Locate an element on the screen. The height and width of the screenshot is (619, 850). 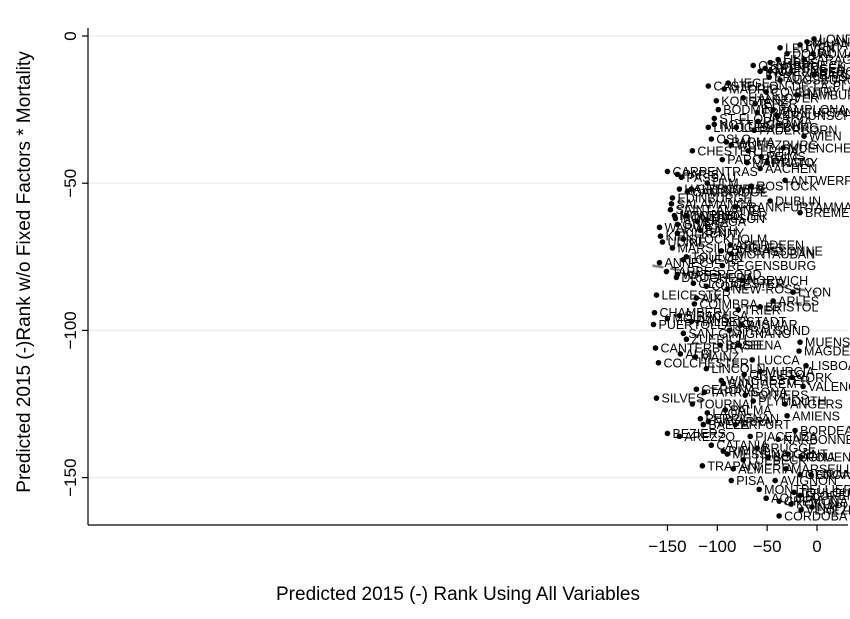
data-point-group: COVENTRY is located at coordinates (802, 92).